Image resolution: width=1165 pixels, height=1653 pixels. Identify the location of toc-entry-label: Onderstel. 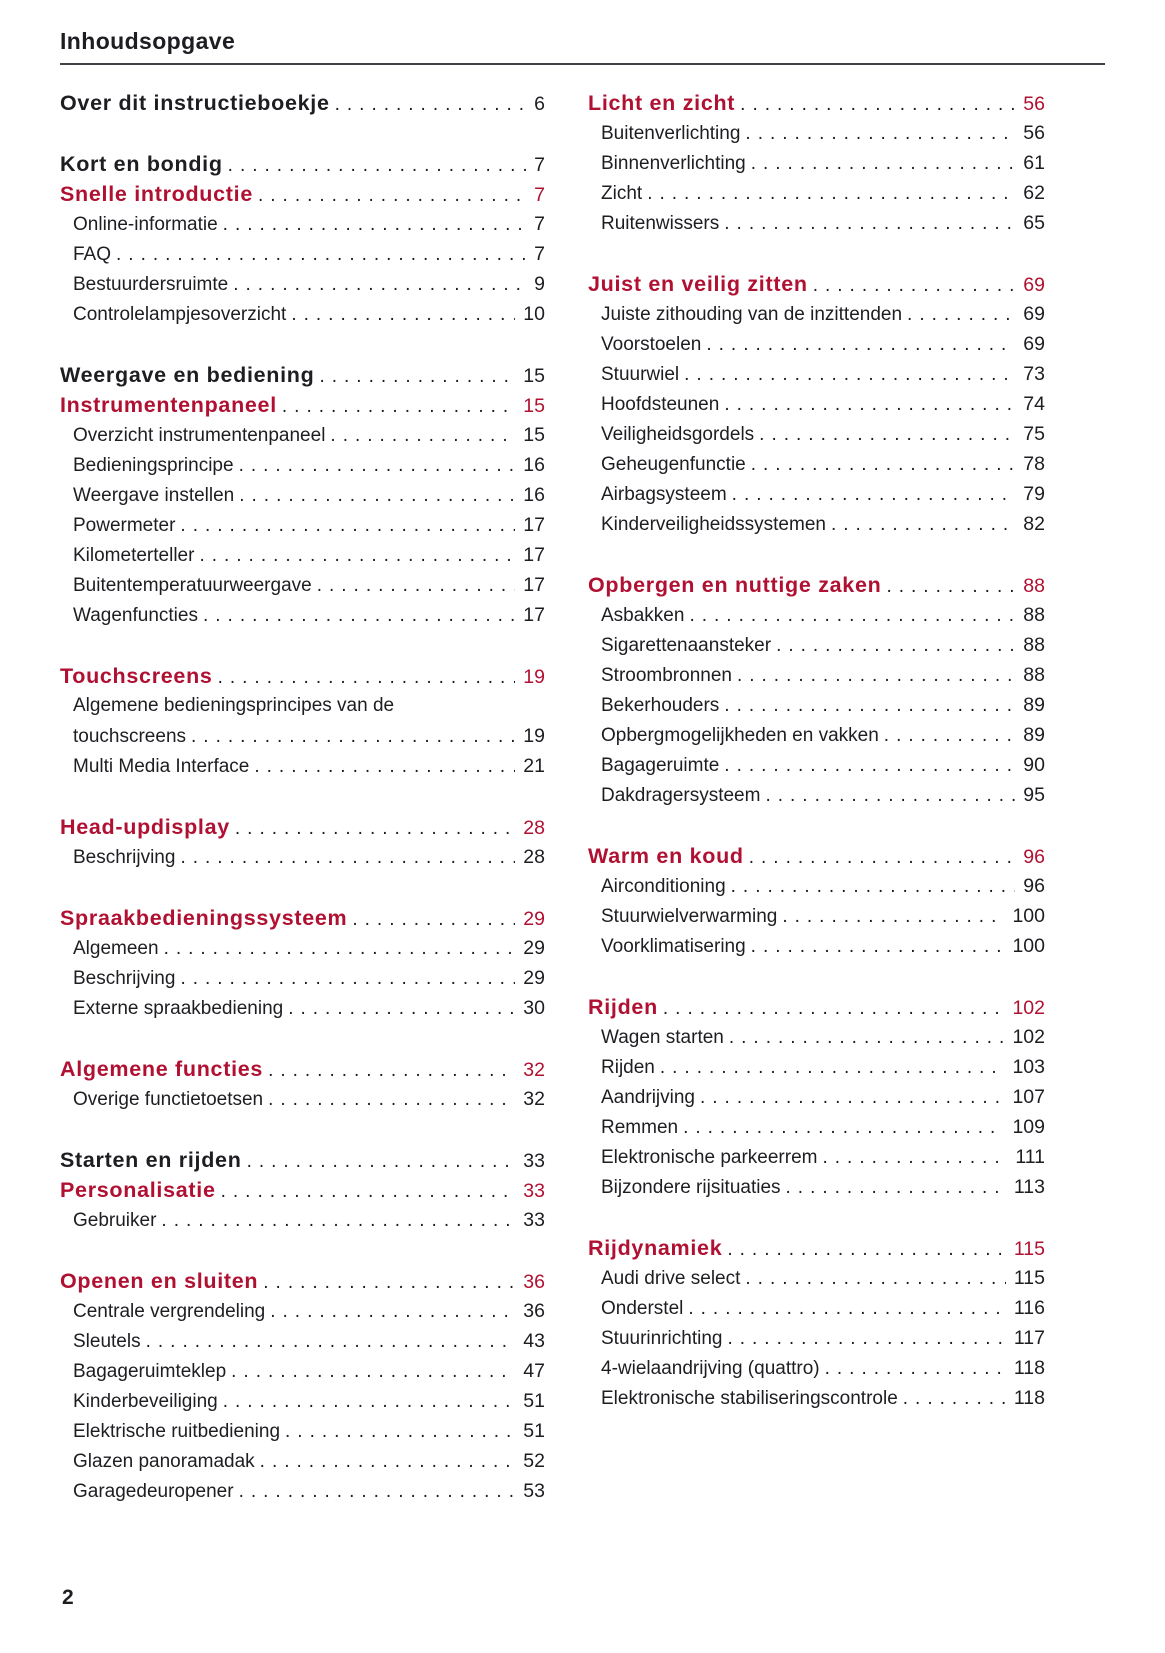
(642, 1308).